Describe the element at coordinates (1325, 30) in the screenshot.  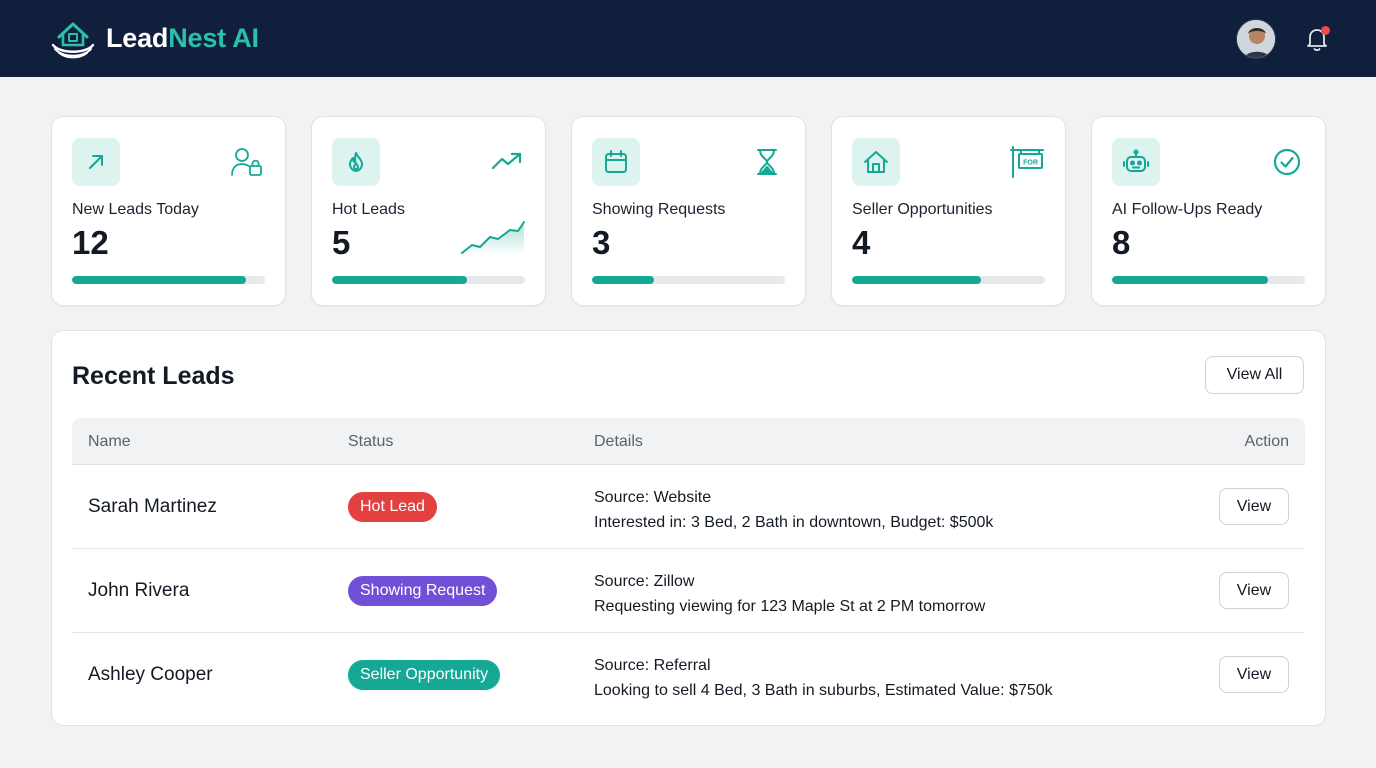
I see `notification-dot` at that location.